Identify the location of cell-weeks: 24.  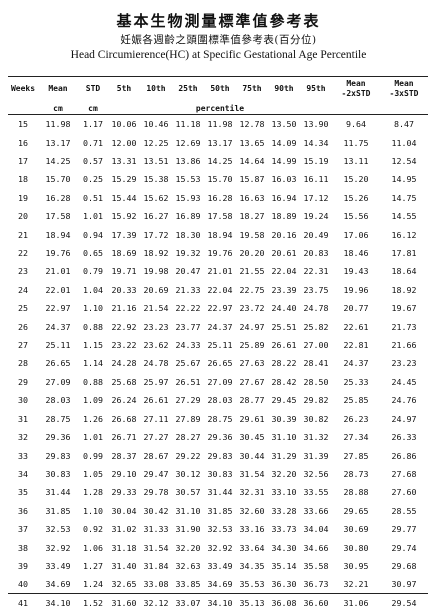
(23, 289).